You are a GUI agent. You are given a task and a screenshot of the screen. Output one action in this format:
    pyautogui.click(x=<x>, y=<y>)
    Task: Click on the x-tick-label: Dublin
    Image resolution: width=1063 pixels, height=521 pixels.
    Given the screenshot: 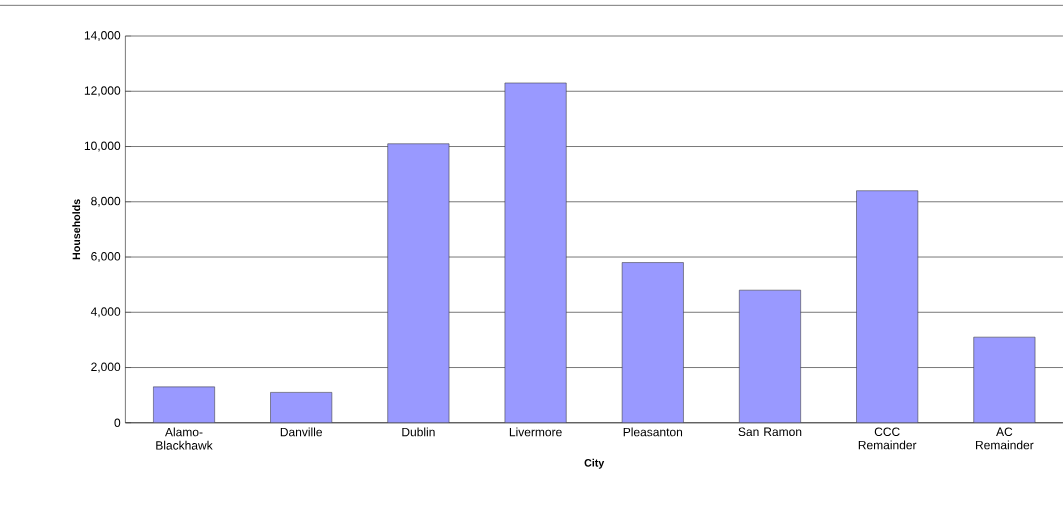 What is the action you would take?
    pyautogui.click(x=418, y=432)
    